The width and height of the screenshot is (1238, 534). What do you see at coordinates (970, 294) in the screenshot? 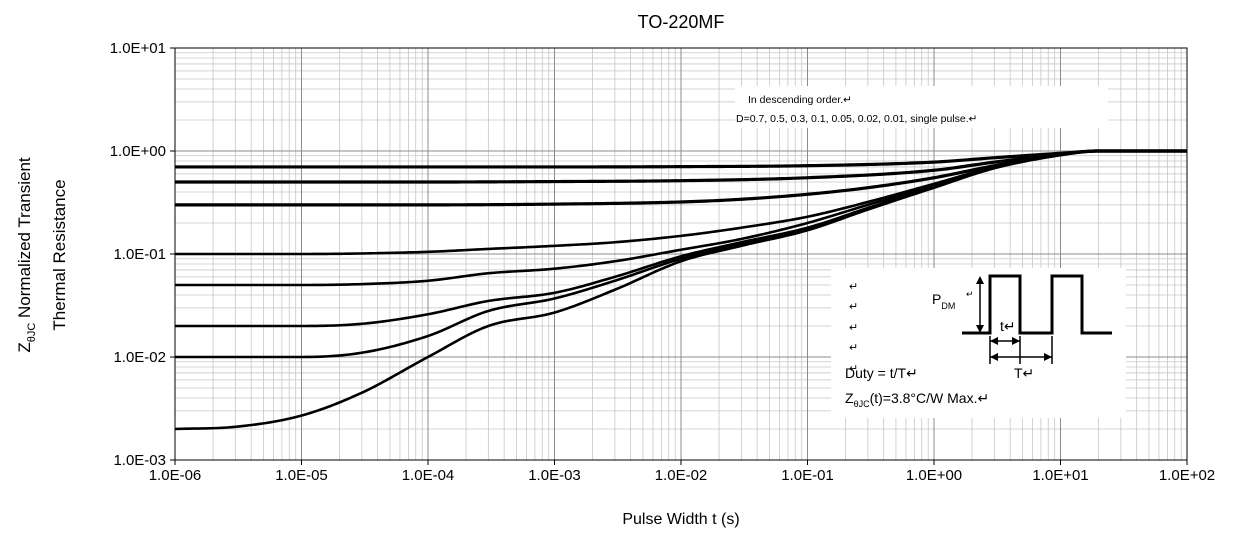
I see `pdm-label-mark: ↵` at bounding box center [970, 294].